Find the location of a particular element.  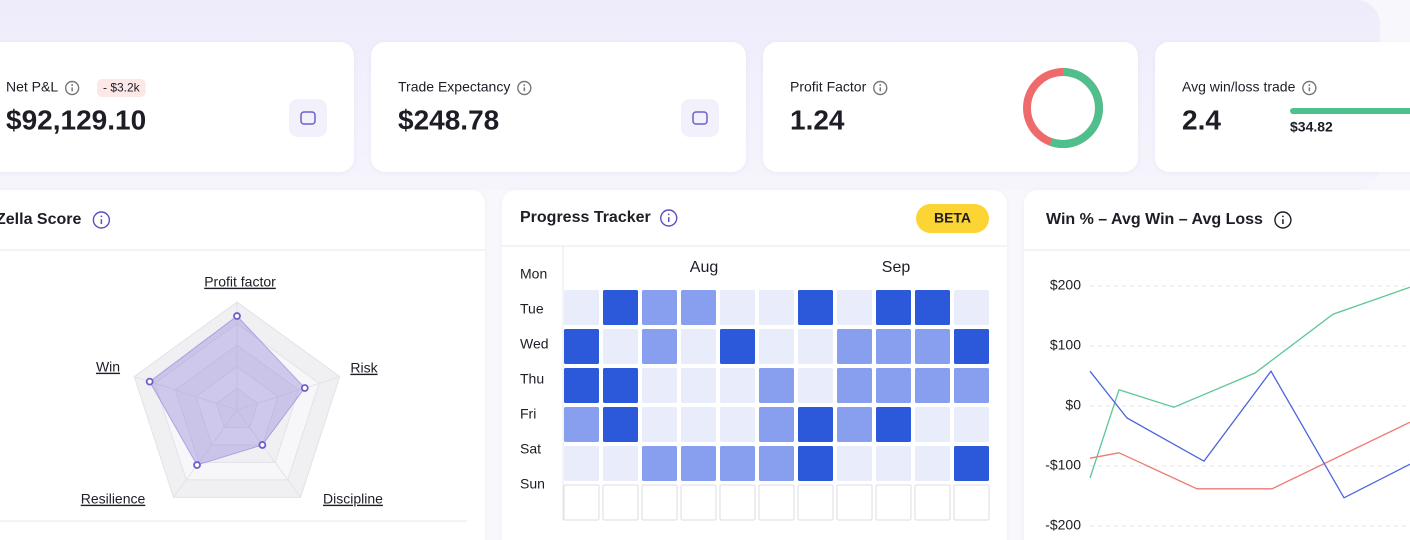

beta-text: BETA is located at coordinates (952, 218).